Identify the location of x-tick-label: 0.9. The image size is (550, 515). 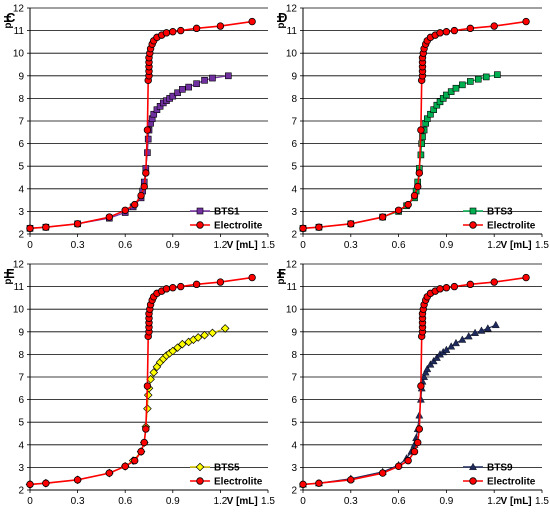
(446, 245).